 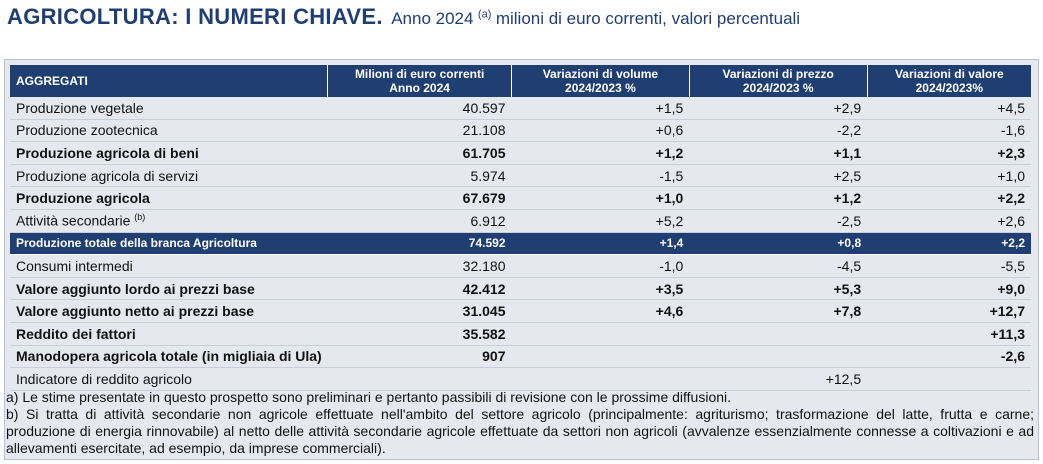 I want to click on row-label: Indicatore di reddito agricolo, so click(x=169, y=379).